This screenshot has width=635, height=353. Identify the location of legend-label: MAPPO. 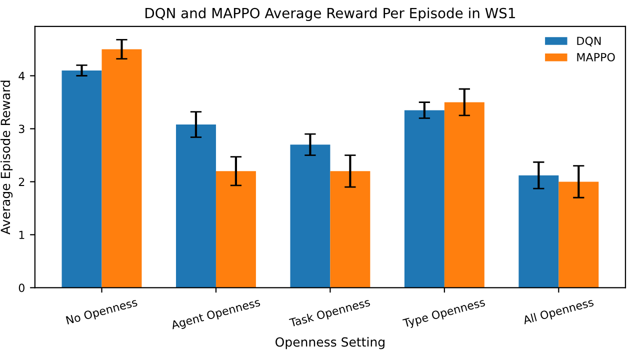
(596, 57).